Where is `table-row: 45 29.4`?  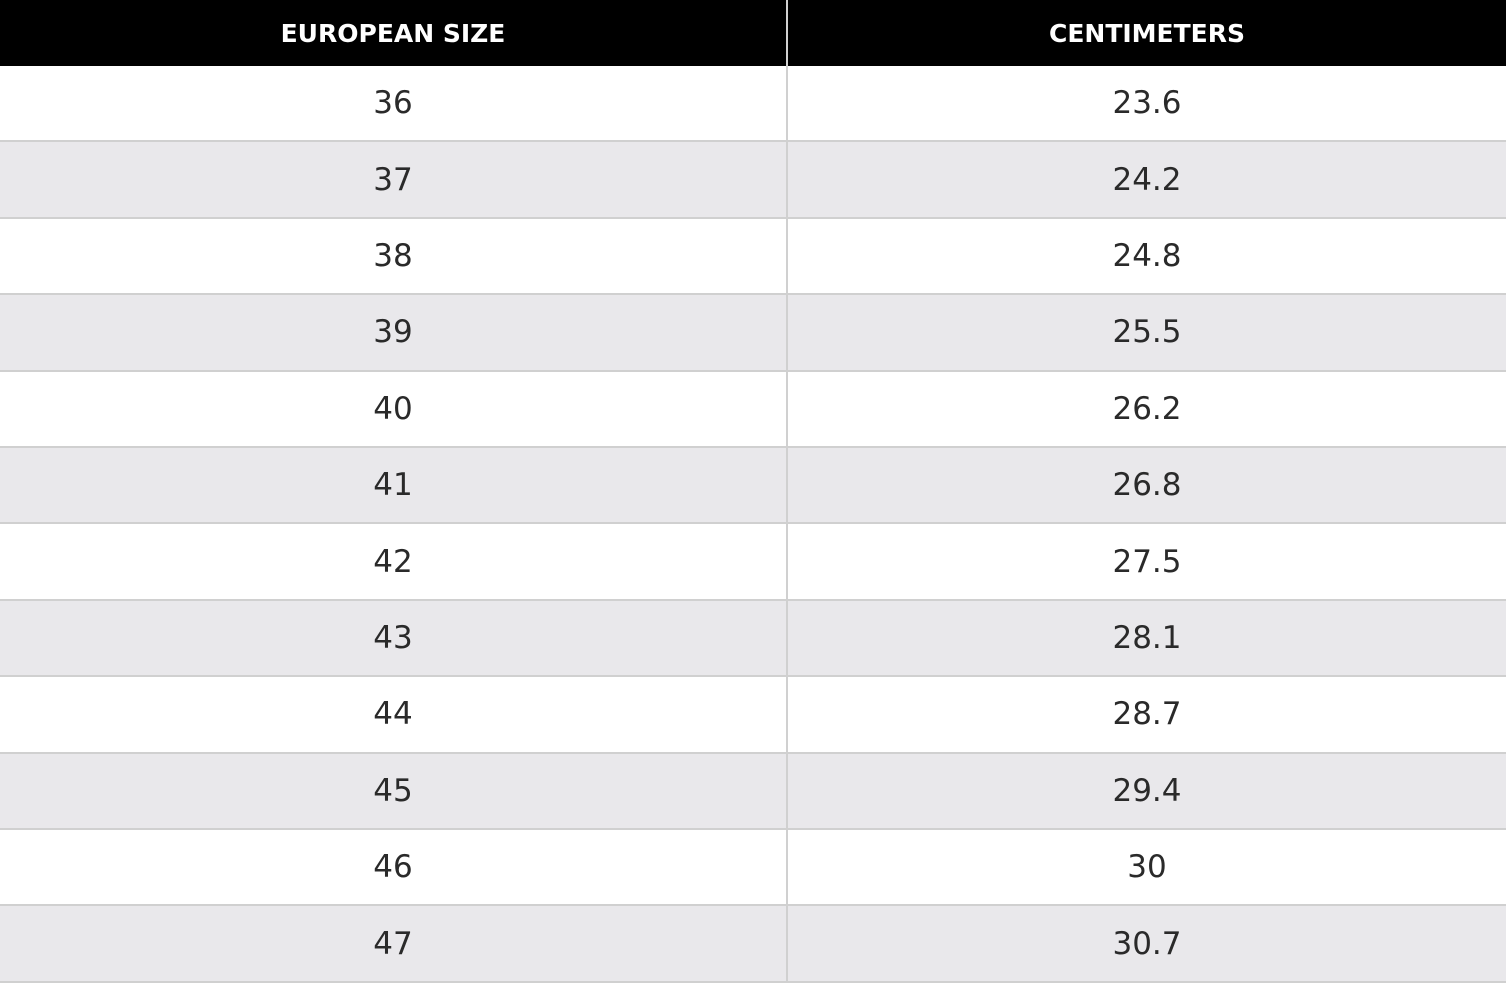
table-row: 45 29.4 is located at coordinates (753, 791).